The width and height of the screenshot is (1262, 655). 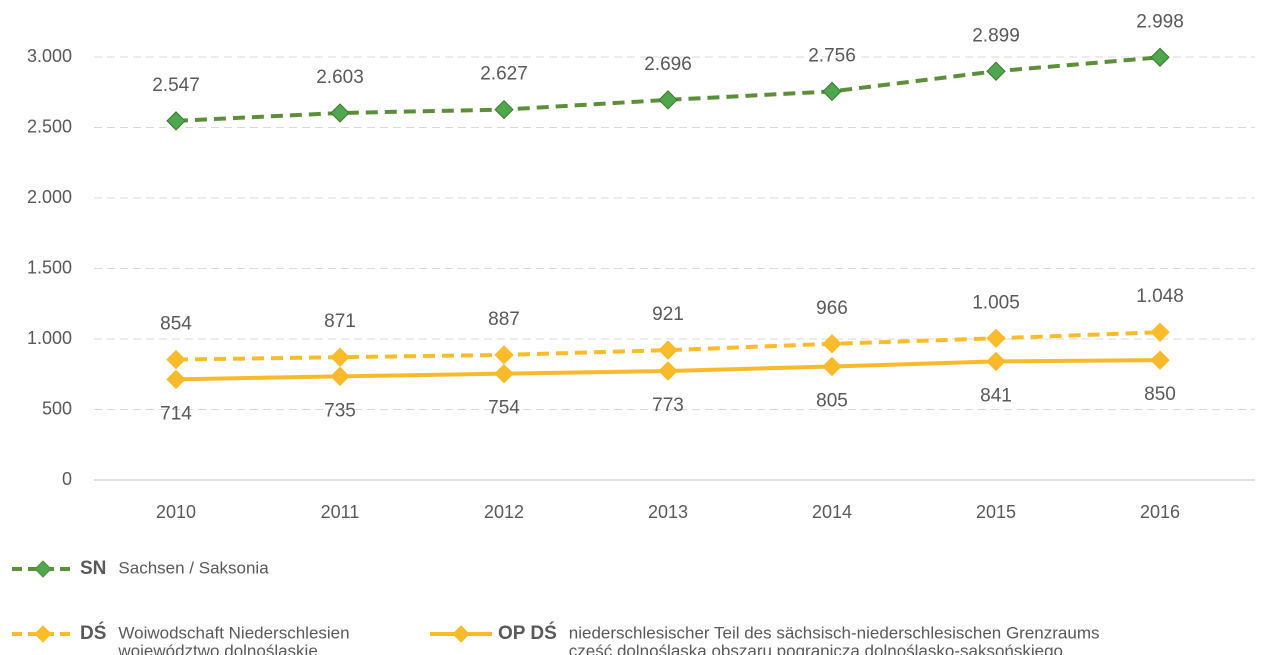 I want to click on data-label: 2.627, so click(x=504, y=74).